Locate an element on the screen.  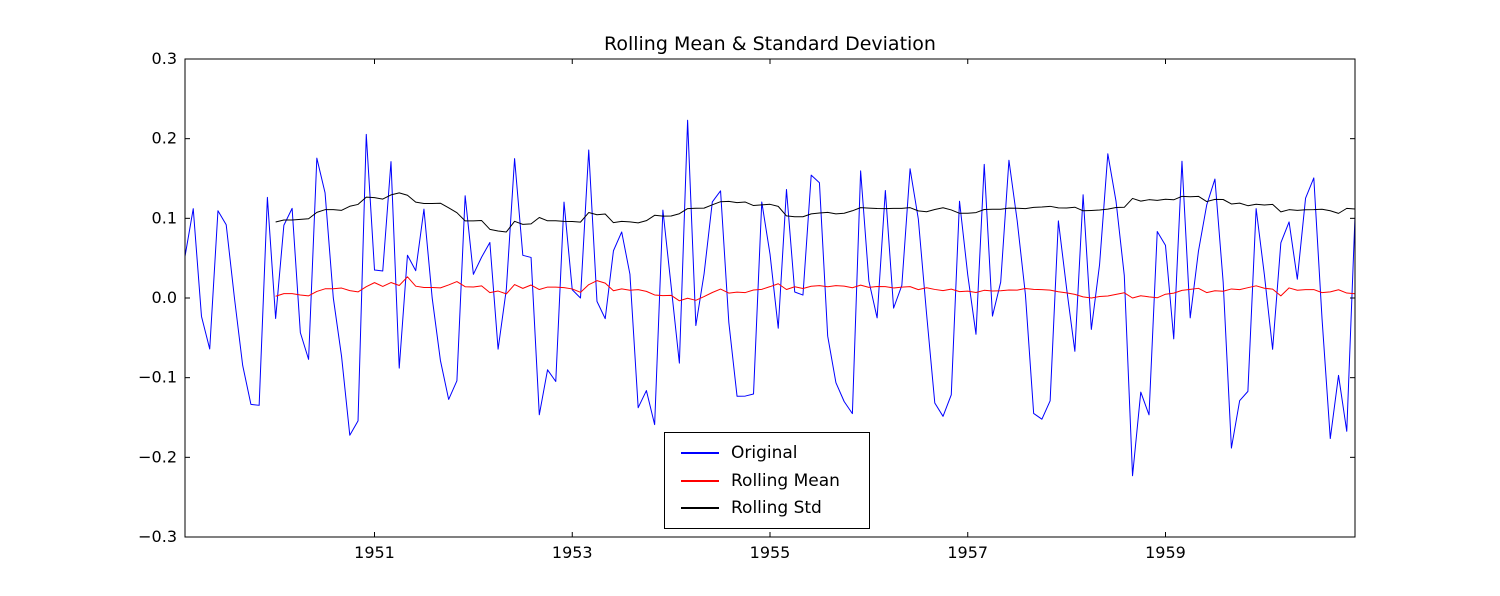
legend-line-sample-rolling-mean is located at coordinates (700, 480).